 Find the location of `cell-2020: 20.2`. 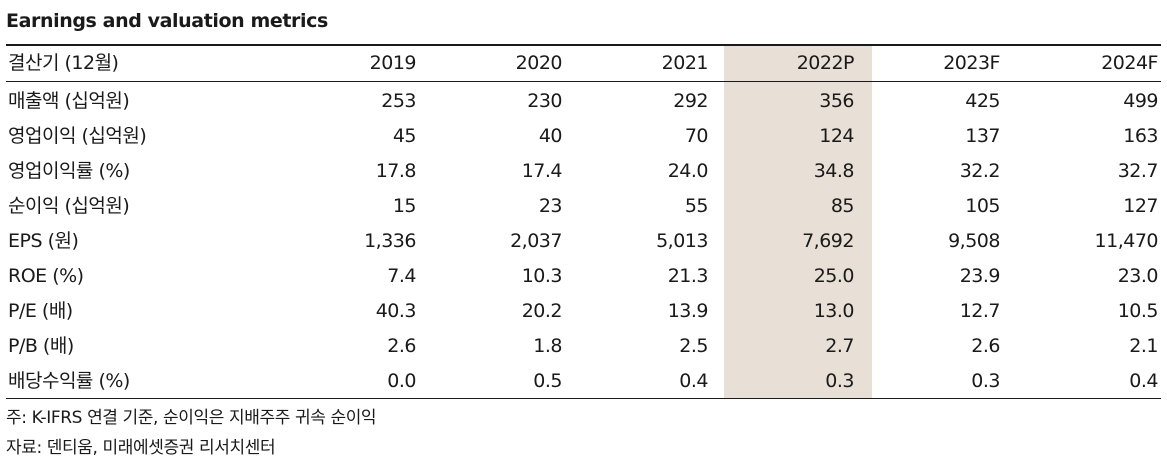

cell-2020: 20.2 is located at coordinates (542, 311).